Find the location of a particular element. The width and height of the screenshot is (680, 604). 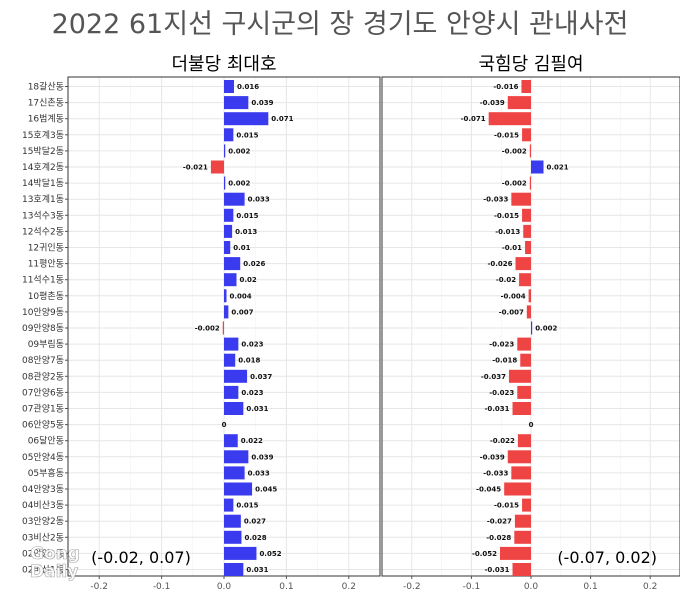

category-label: 10평촌동 is located at coordinates (46, 296).